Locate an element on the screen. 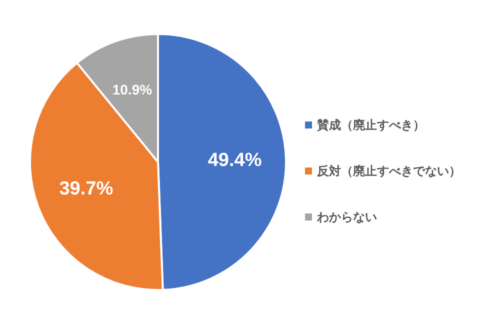  legend-label: わからない is located at coordinates (346, 217).